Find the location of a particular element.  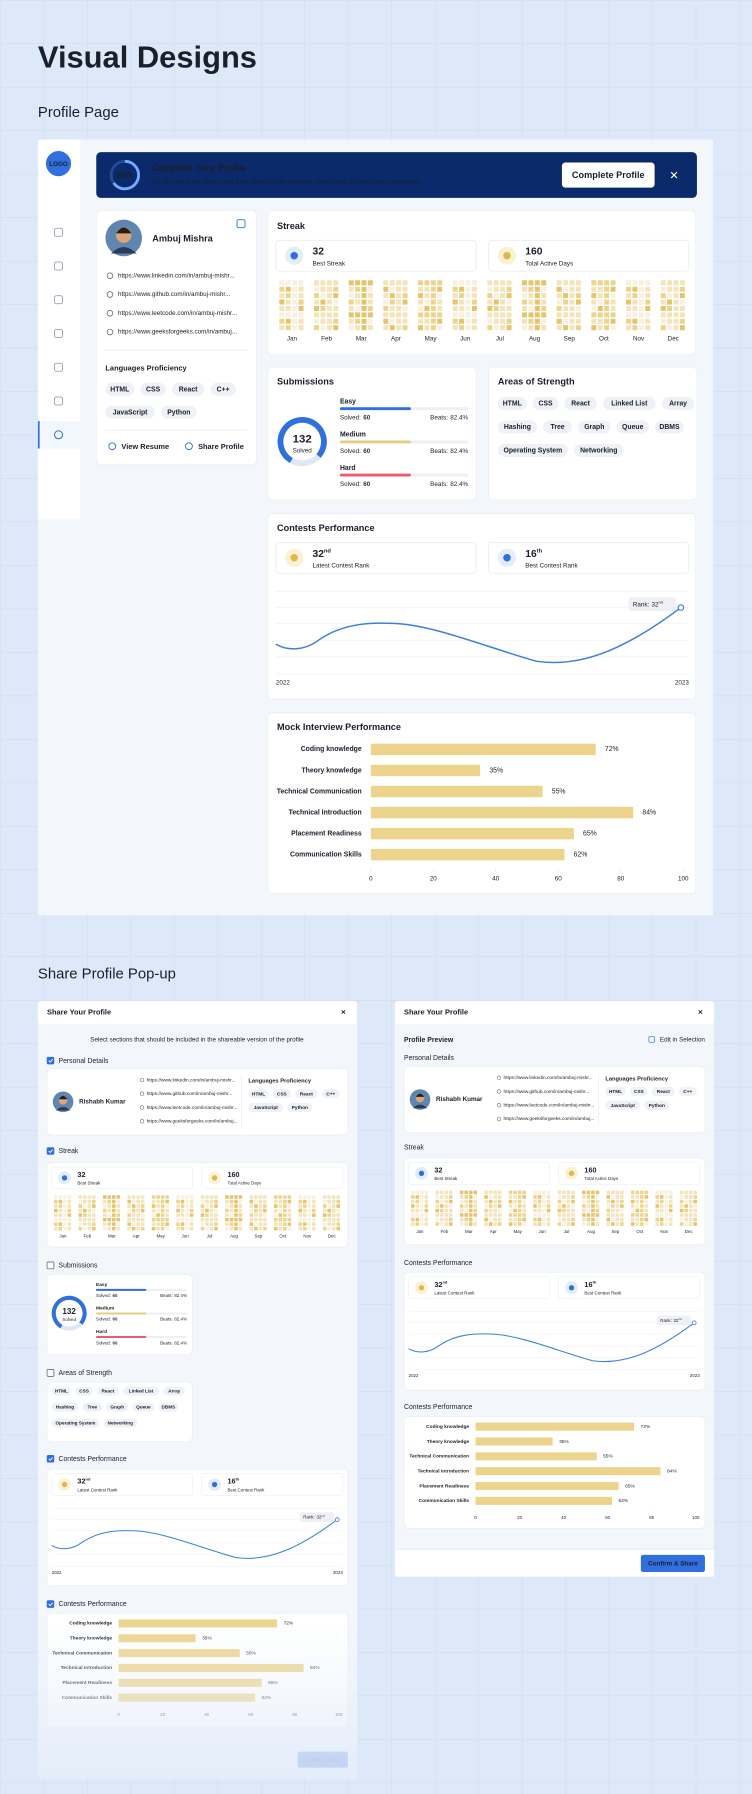

section-label: Personal Details is located at coordinates (84, 1061).